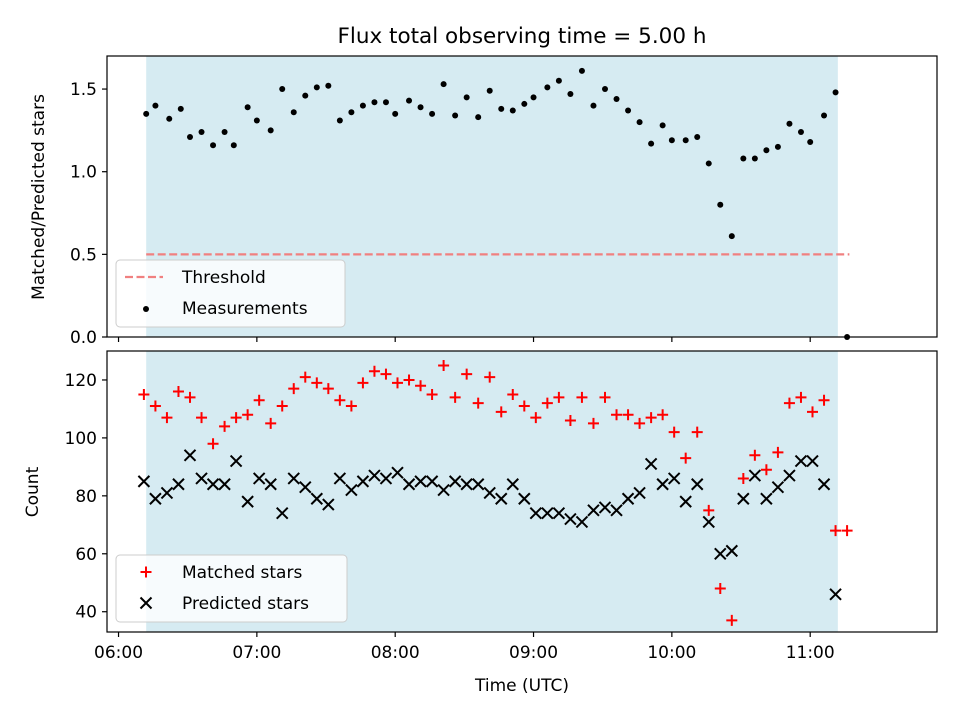  What do you see at coordinates (86, 497) in the screenshot?
I see `y-tick-label: 80` at bounding box center [86, 497].